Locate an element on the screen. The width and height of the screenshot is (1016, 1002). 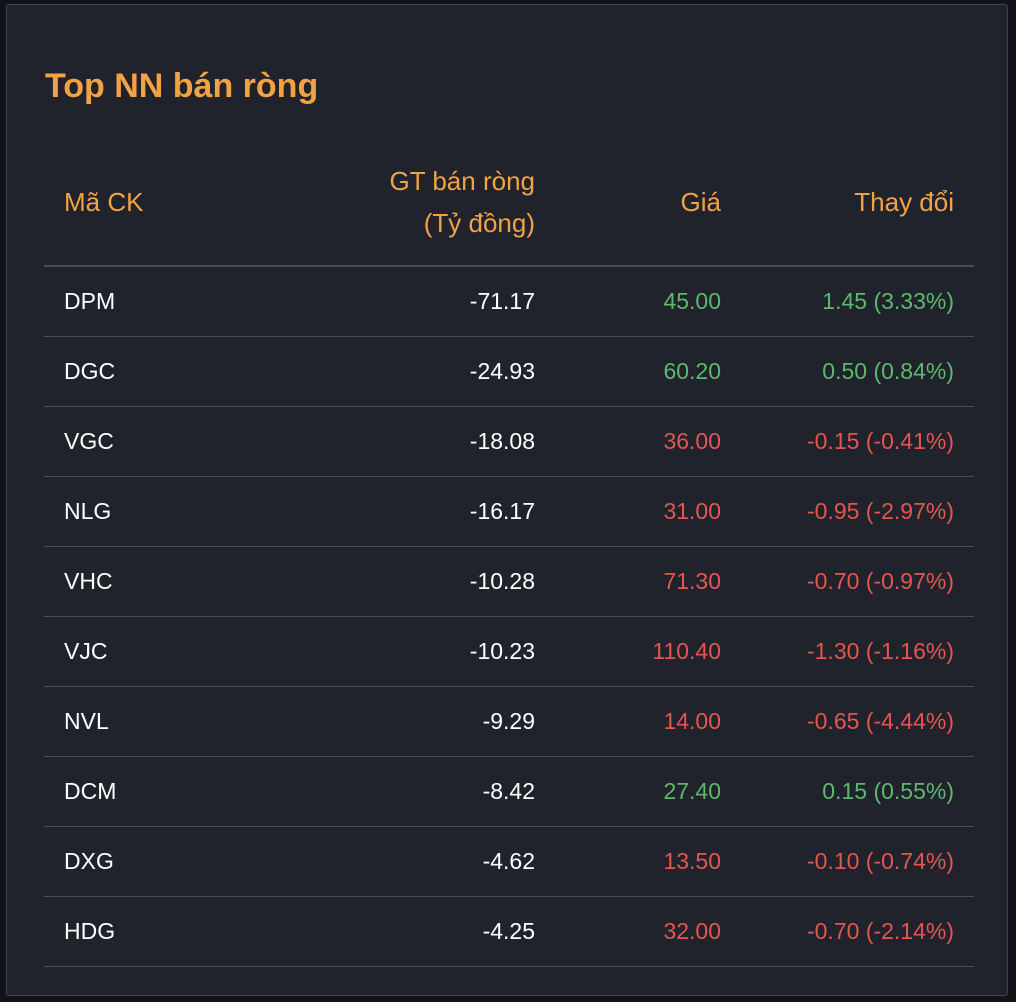
cell-stock-code: VGC is located at coordinates (89, 441).